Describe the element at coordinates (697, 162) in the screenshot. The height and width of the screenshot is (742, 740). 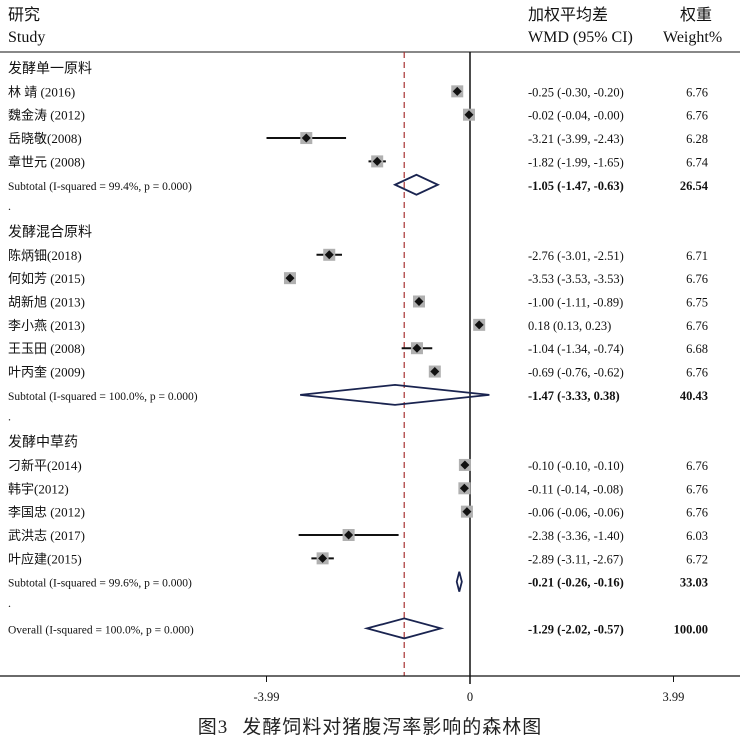
I see `weight-text: 6.74` at that location.